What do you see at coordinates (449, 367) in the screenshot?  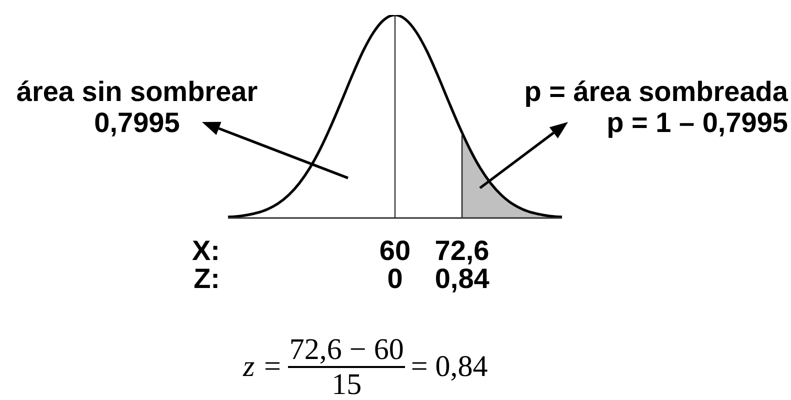 I see `text: = 0,84` at bounding box center [449, 367].